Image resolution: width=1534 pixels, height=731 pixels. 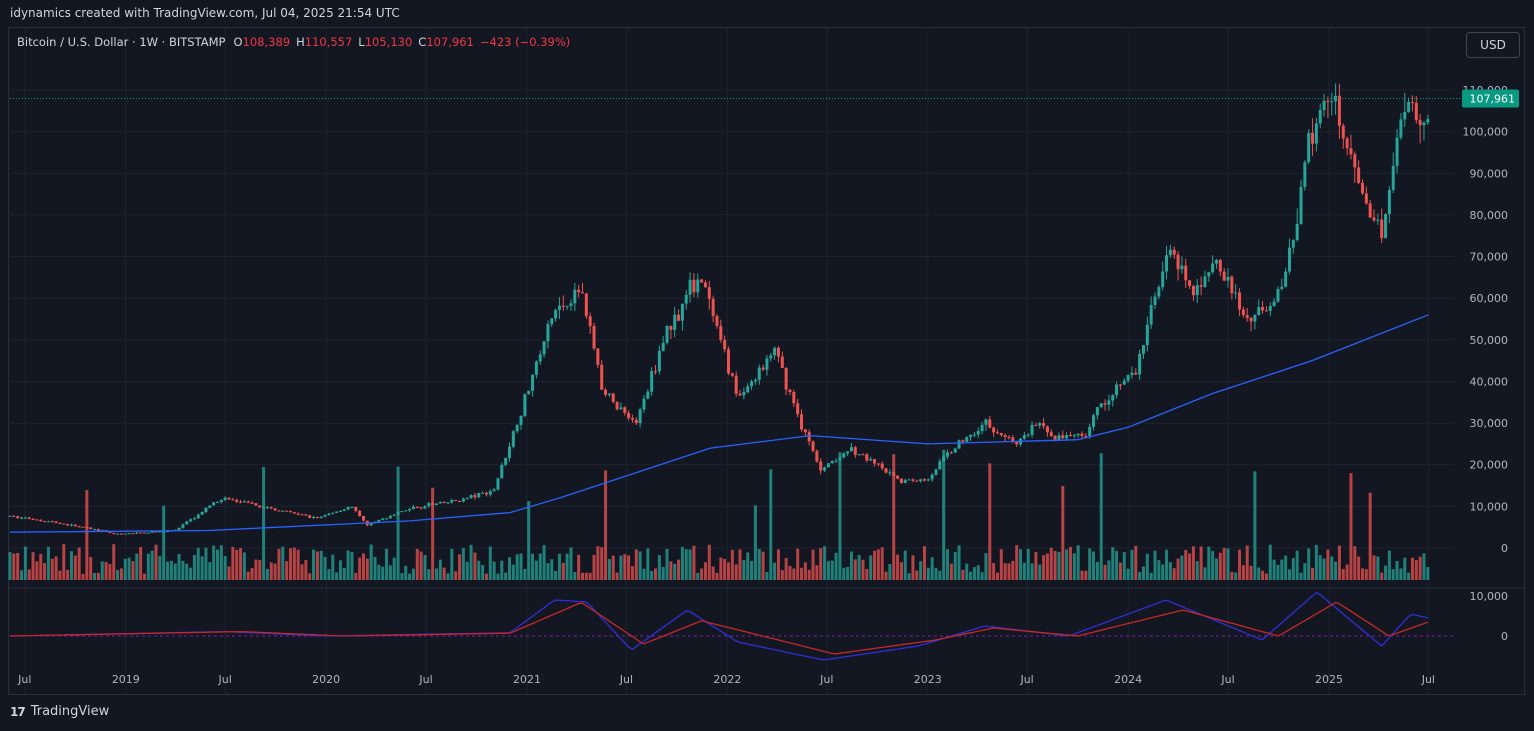 I want to click on symbol-title: Bitcoin / U.S. Dollar · 1W · BITSTAMP, so click(x=121, y=42).